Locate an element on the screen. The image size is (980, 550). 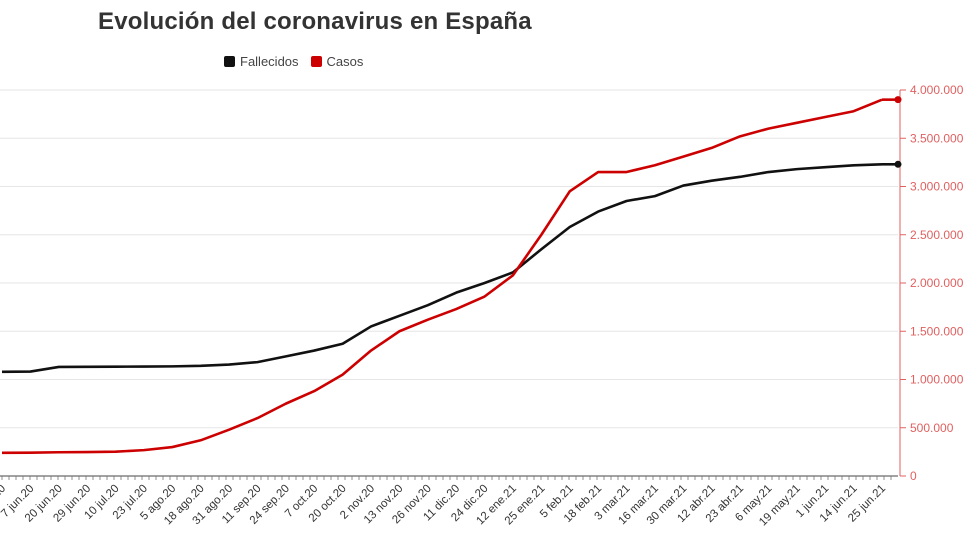
legend: Fallecidos Casos is located at coordinates (299, 61).